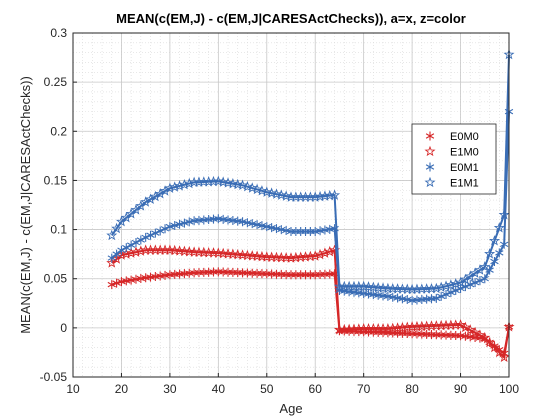 The width and height of the screenshot is (560, 420). I want to click on y-tick-label: 0.1, so click(58, 230).